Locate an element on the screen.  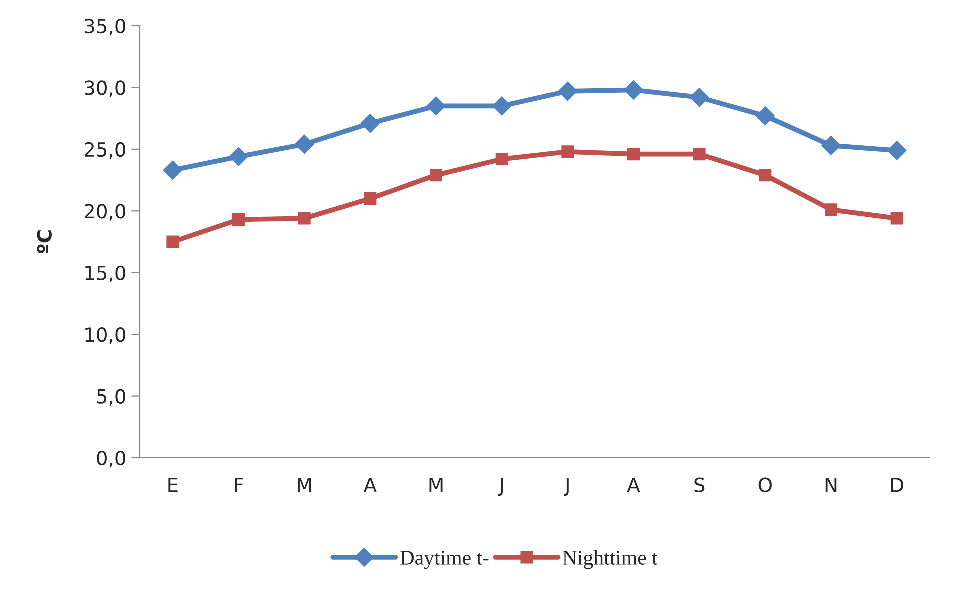
y-tick-label: 10,0 is located at coordinates (106, 336).